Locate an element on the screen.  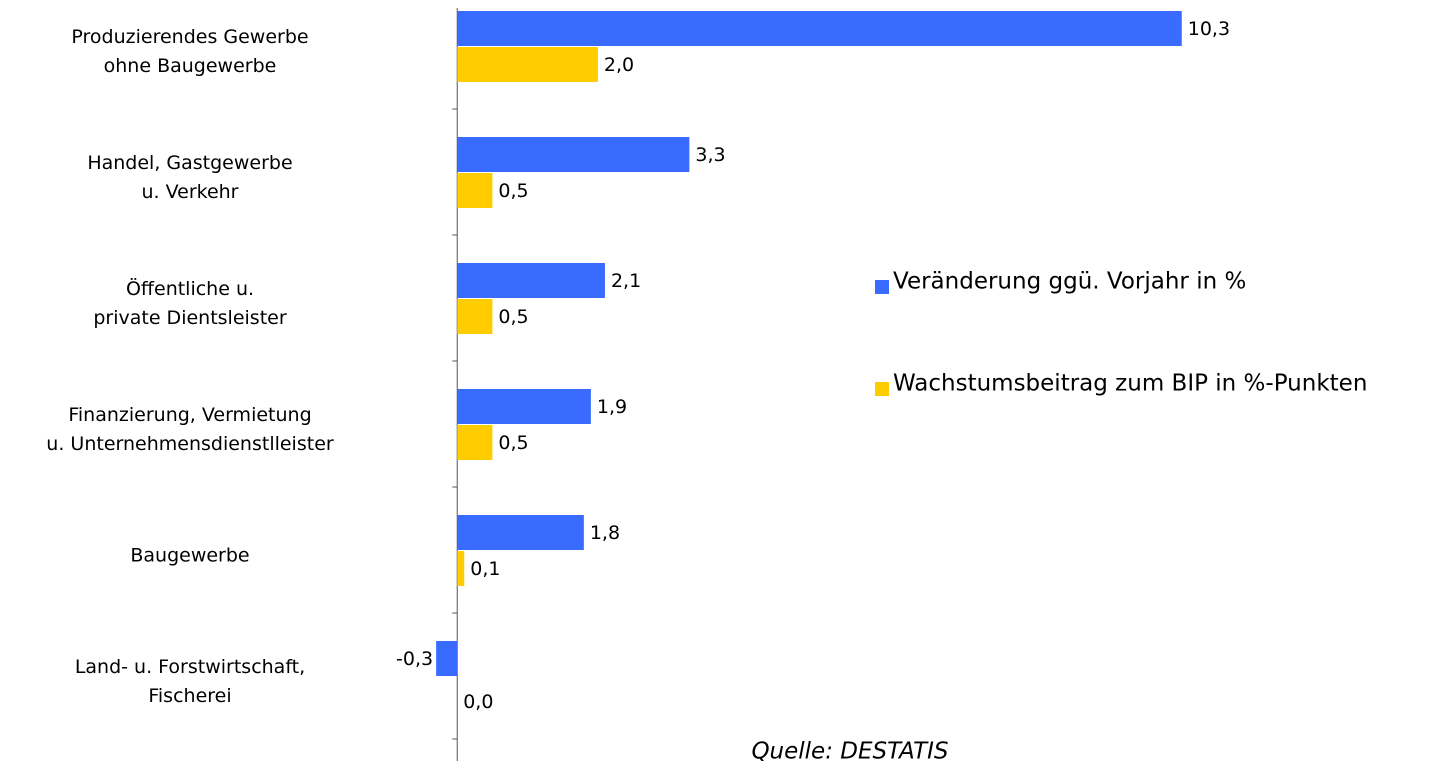
category-label: Fischerei is located at coordinates (189, 696).